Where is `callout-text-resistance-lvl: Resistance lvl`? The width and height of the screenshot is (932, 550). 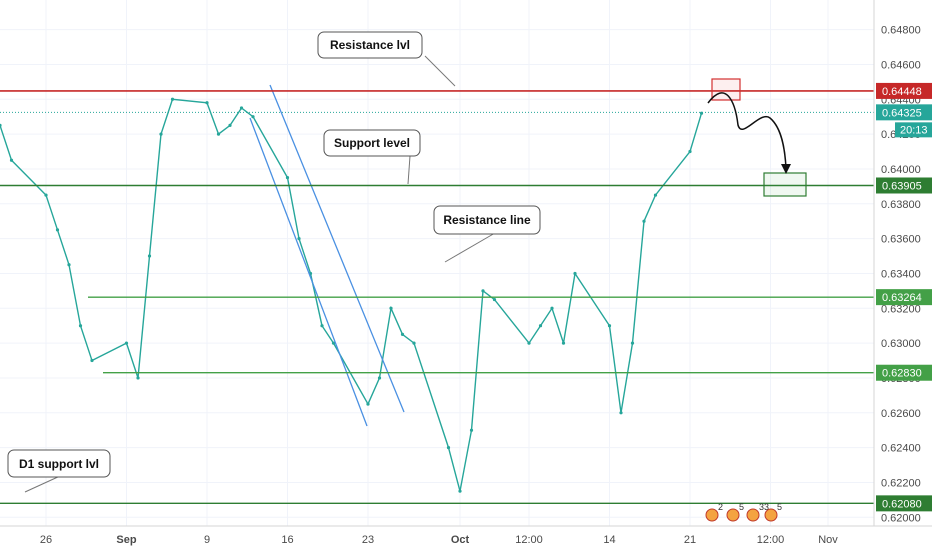
callout-text-resistance-lvl: Resistance lvl is located at coordinates (370, 45).